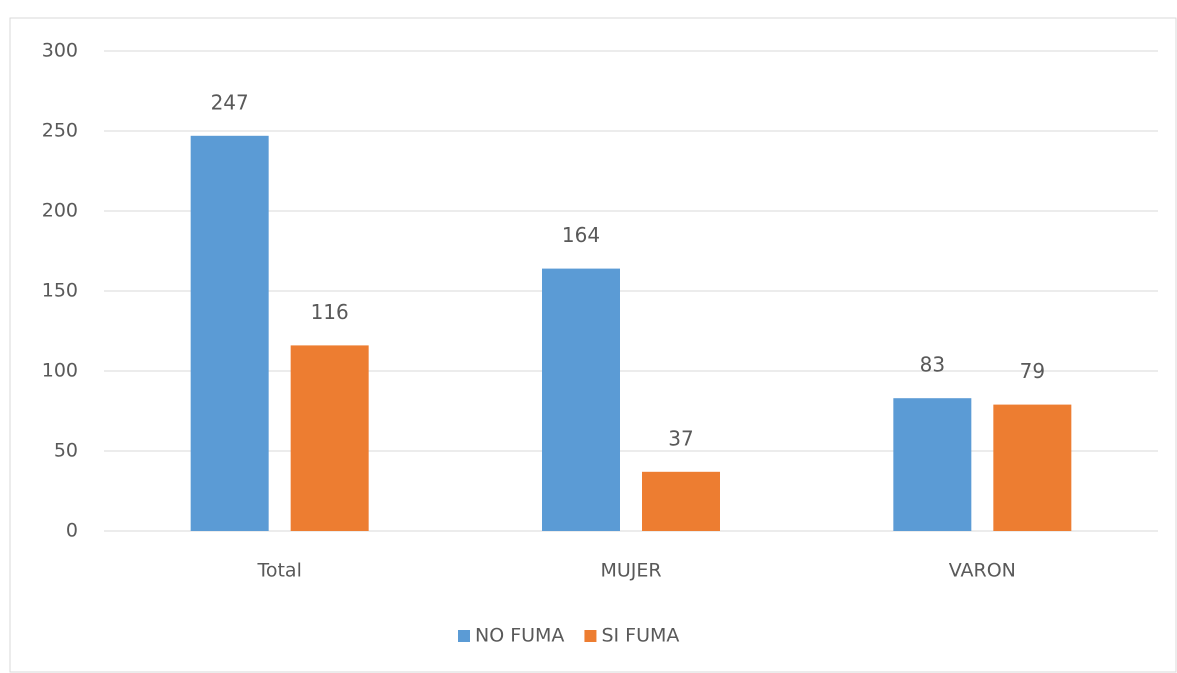 The height and width of the screenshot is (673, 1177). What do you see at coordinates (330, 312) in the screenshot?
I see `data-label: 116` at bounding box center [330, 312].